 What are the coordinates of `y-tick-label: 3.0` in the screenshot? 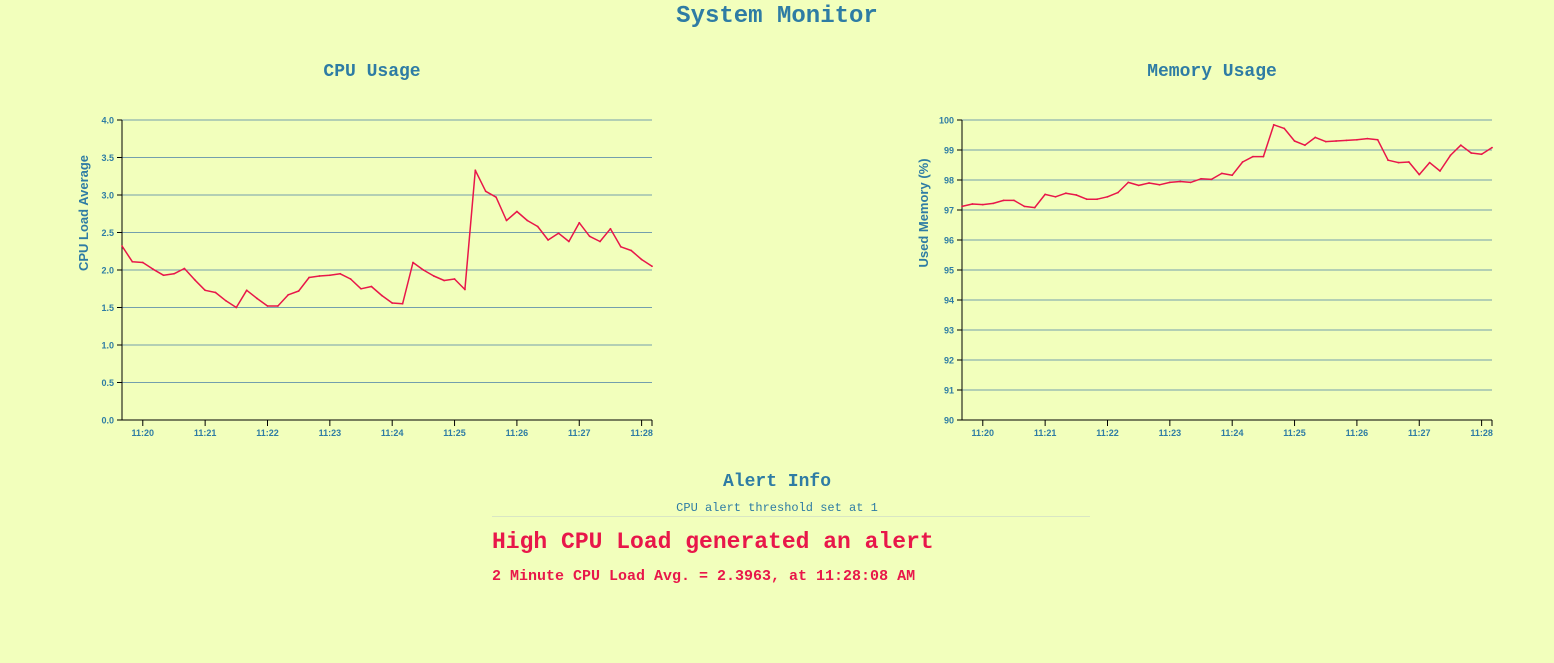 It's located at (107, 196).